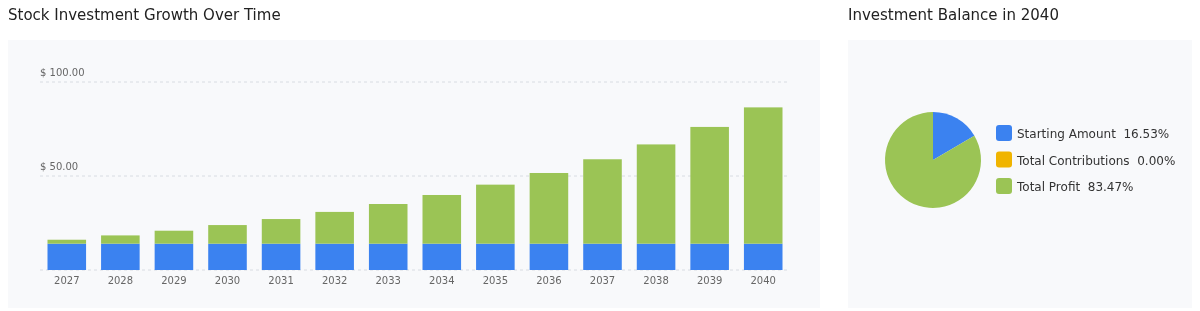 This screenshot has width=1200, height=311. Describe the element at coordinates (1156, 160) in the screenshot. I see `text: 0.00%` at that location.